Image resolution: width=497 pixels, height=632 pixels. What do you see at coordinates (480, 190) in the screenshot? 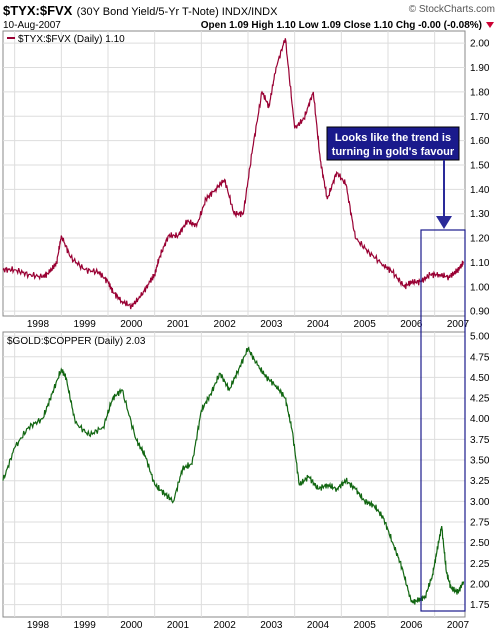
I see `ytick-yield-ratio-5: 1.40` at bounding box center [480, 190].